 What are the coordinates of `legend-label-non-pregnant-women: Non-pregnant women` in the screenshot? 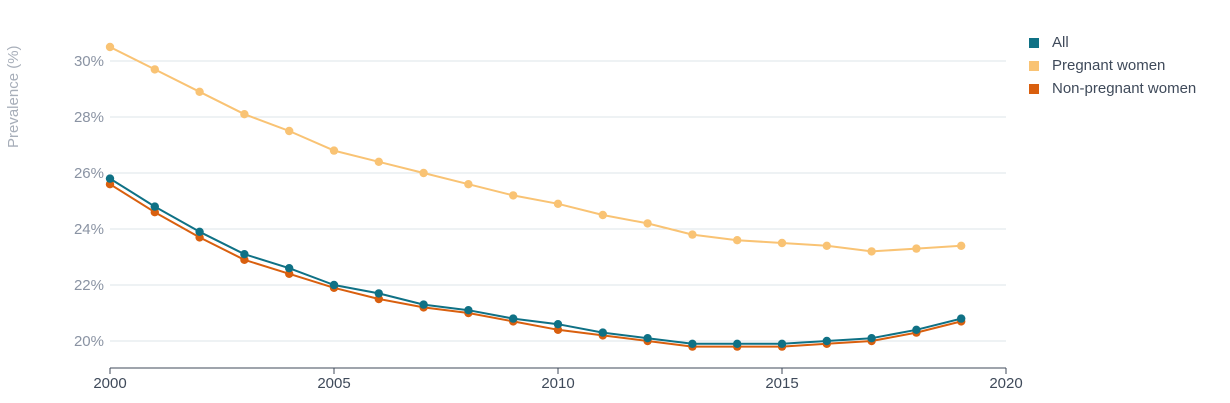 It's located at (1124, 88).